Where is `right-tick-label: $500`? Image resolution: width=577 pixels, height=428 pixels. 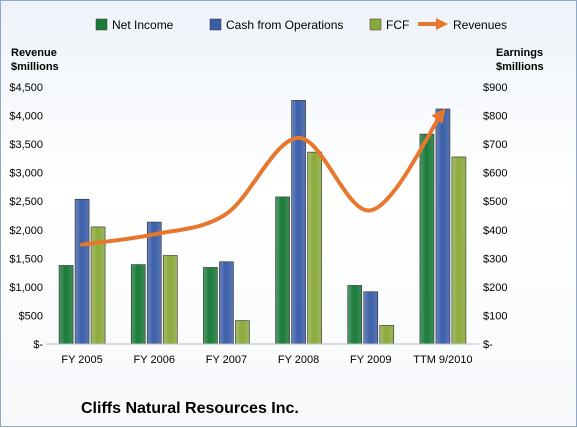
right-tick-label: $500 is located at coordinates (495, 202).